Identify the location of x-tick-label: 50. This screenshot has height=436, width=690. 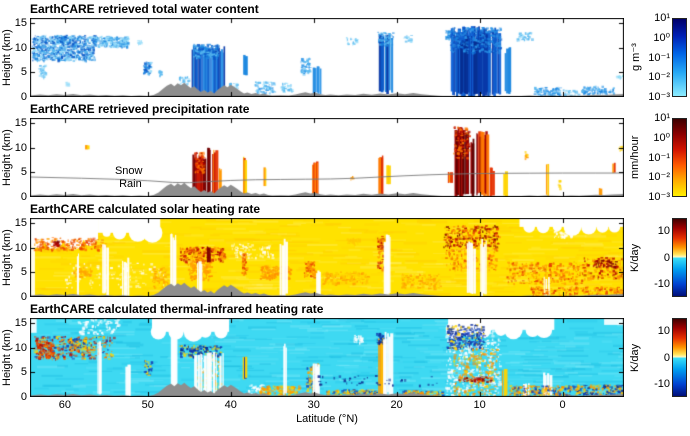
(147, 405).